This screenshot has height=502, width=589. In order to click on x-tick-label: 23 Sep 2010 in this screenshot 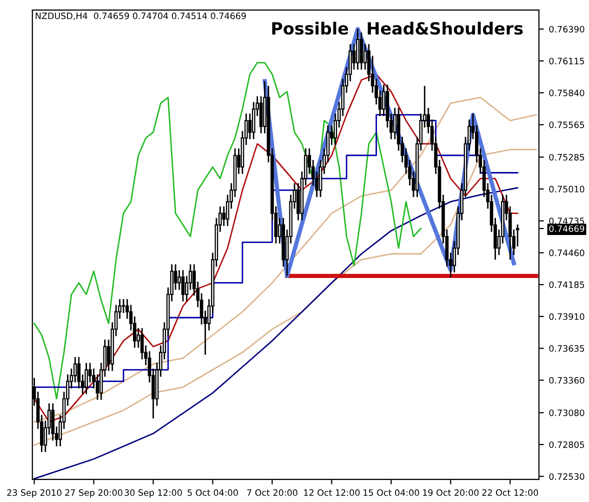, I will do `click(34, 493)`.